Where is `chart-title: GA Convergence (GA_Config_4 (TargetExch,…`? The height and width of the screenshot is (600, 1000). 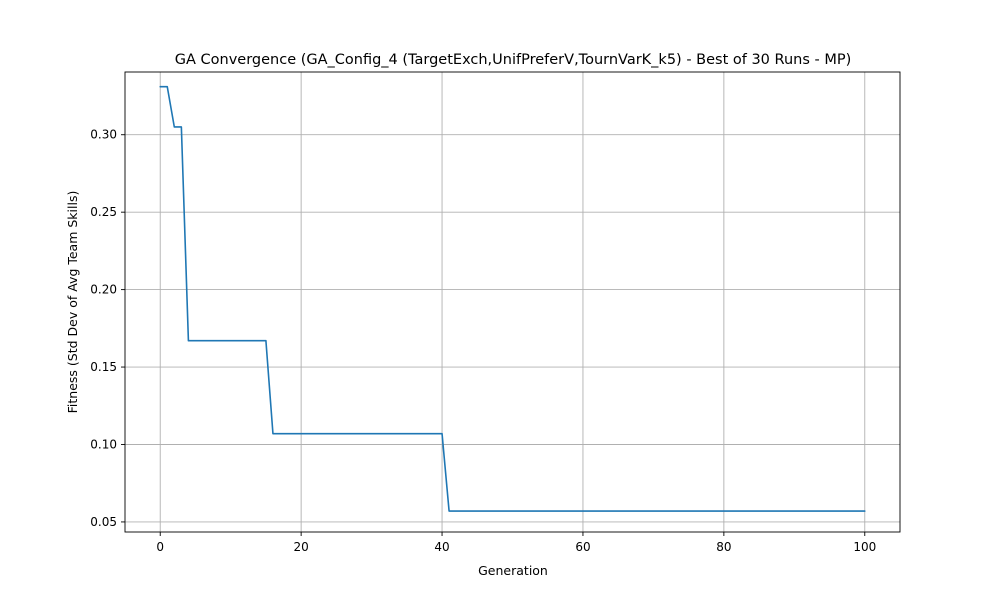
chart-title: GA Convergence (GA_Config_4 (TargetExch,… is located at coordinates (513, 60).